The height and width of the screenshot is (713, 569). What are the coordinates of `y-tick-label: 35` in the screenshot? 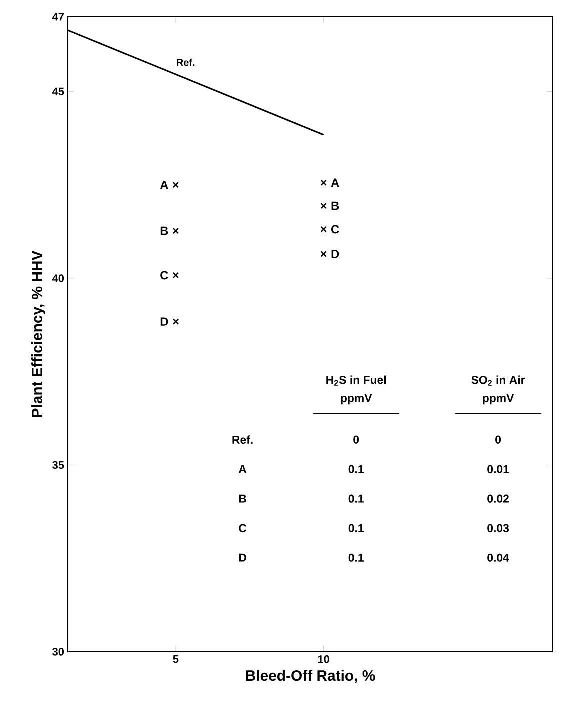 It's located at (58, 465).